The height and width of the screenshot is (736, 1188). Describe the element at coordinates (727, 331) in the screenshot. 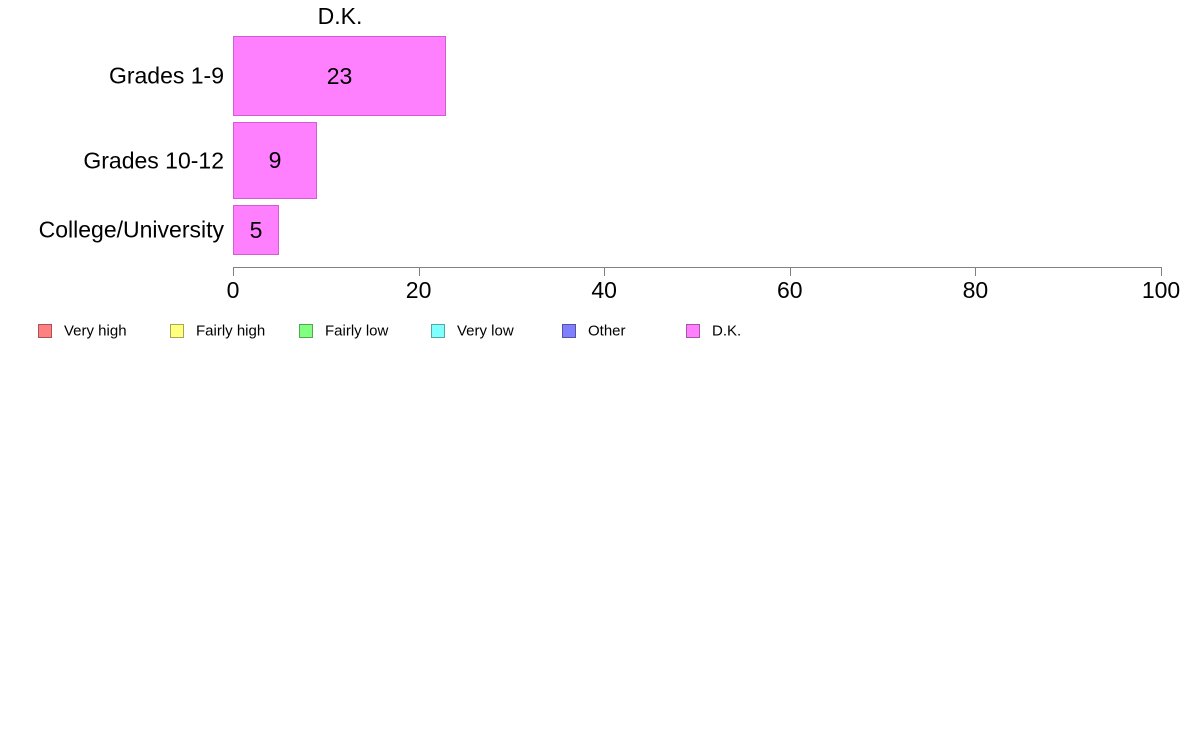

I see `legend-label: D.K.` at that location.